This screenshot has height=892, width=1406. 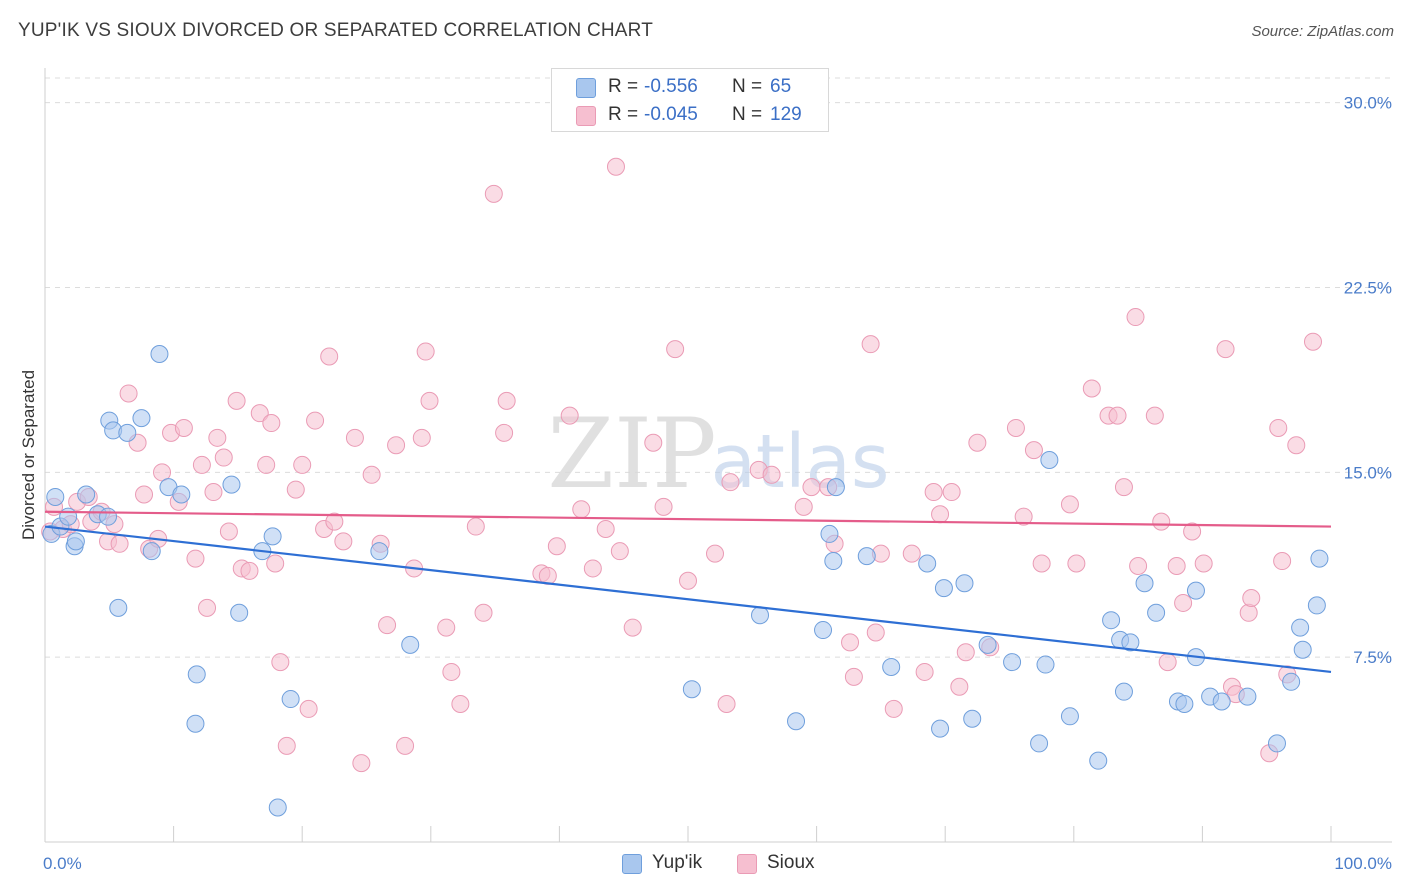 What do you see at coordinates (747, 864) in the screenshot?
I see `sioux-legend-swatch` at bounding box center [747, 864].